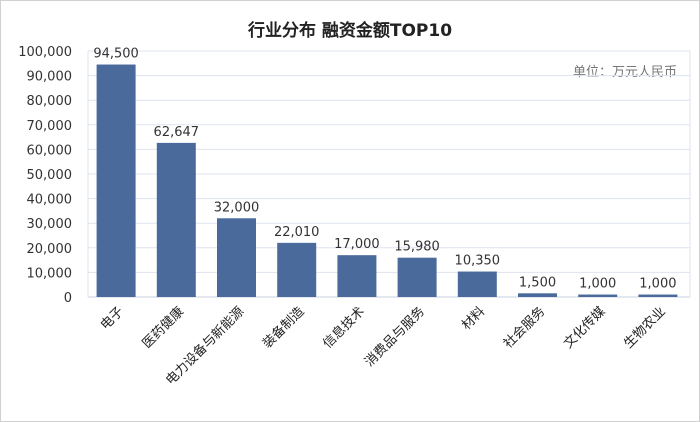 This screenshot has width=700, height=422. What do you see at coordinates (349, 30) in the screenshot?
I see `chart-title: 行业分布 融资金额TOP10` at bounding box center [349, 30].